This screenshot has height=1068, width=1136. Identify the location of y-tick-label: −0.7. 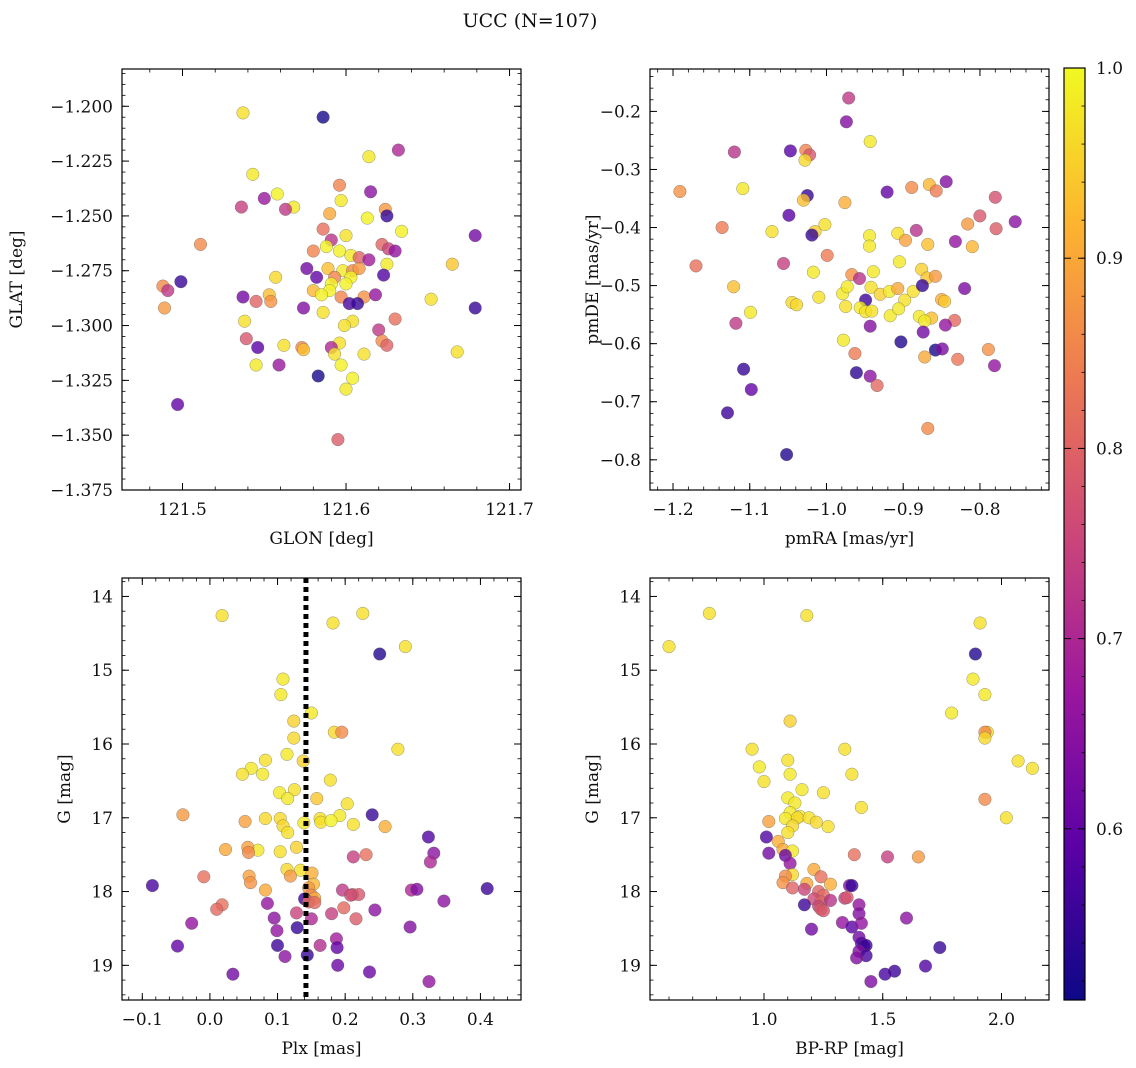
(620, 403).